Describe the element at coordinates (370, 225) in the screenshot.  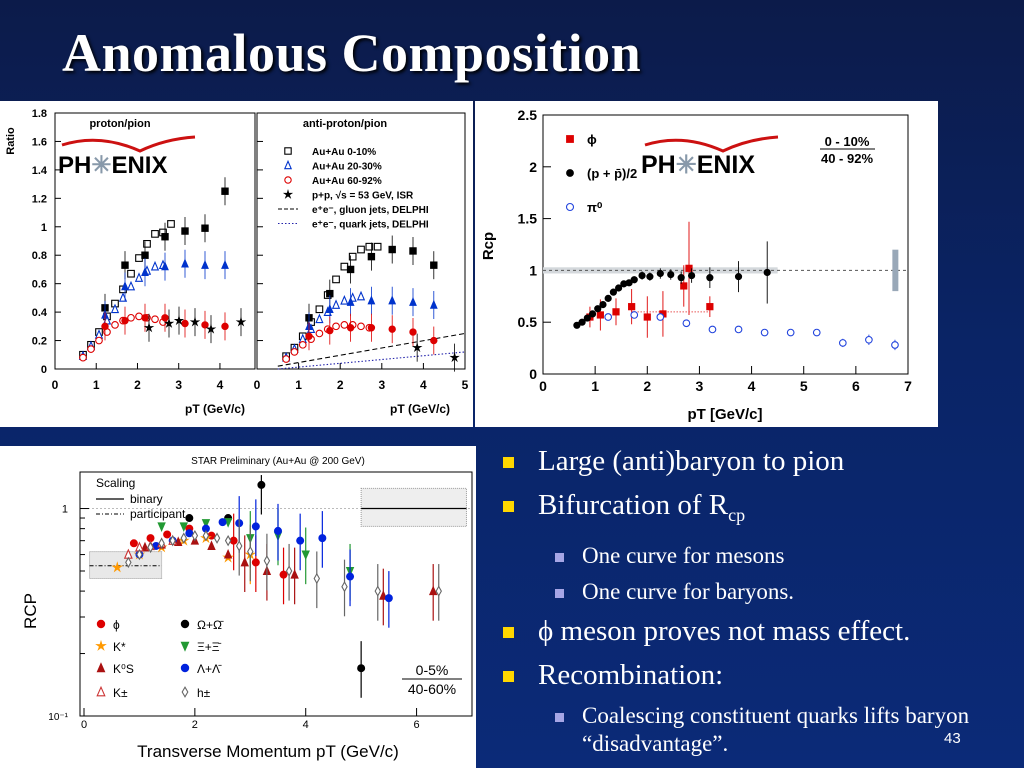
I see `legend-label: e⁺e⁻, quark jets, DELPHI` at that location.